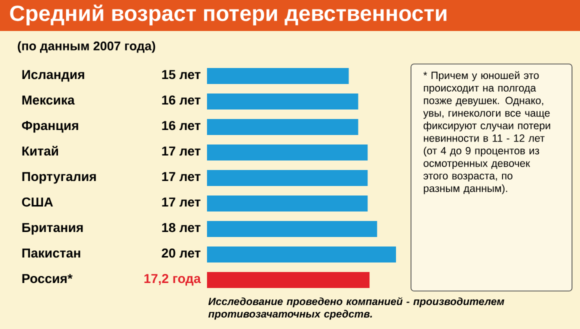 Image resolution: width=580 pixels, height=329 pixels. Describe the element at coordinates (52, 229) in the screenshot. I see `y-tick-label: Британия` at that location.